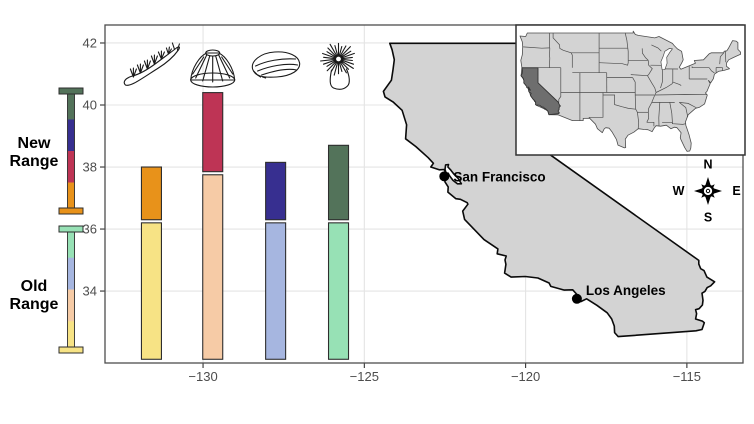 Image resolution: width=754 pixels, height=424 pixels. I want to click on compass-center, so click(708, 191).